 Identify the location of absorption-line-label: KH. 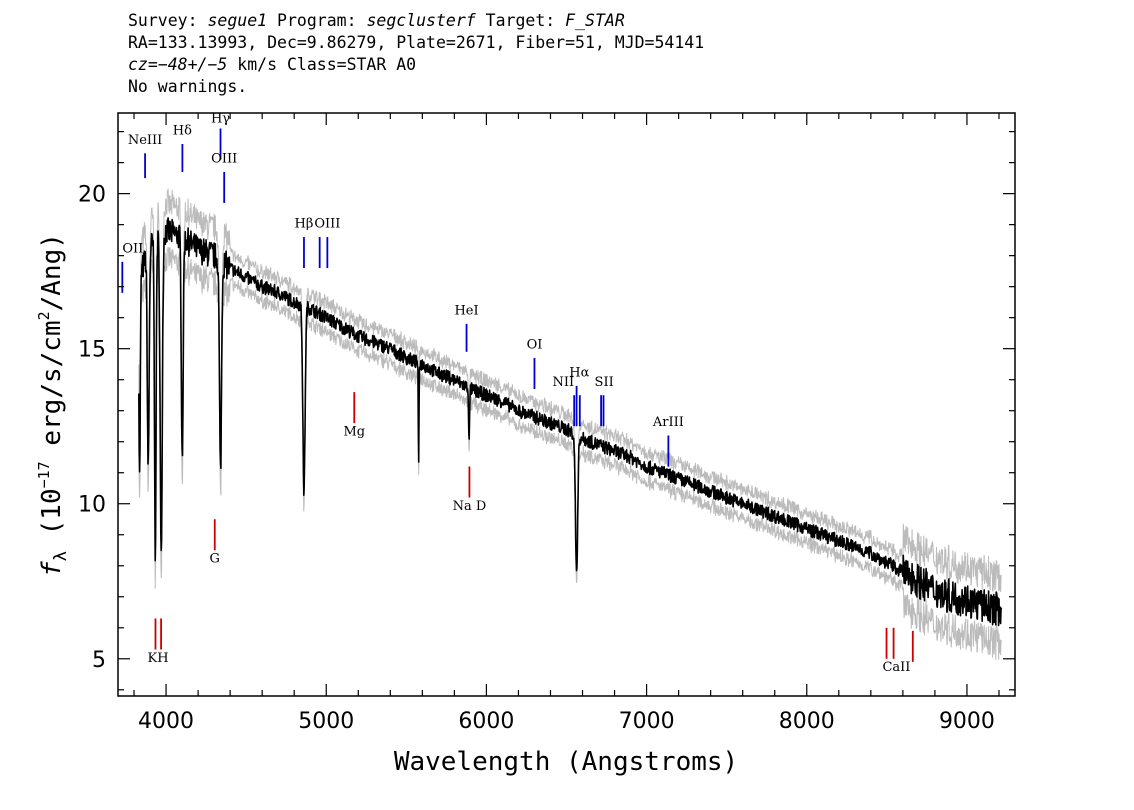
(158, 658).